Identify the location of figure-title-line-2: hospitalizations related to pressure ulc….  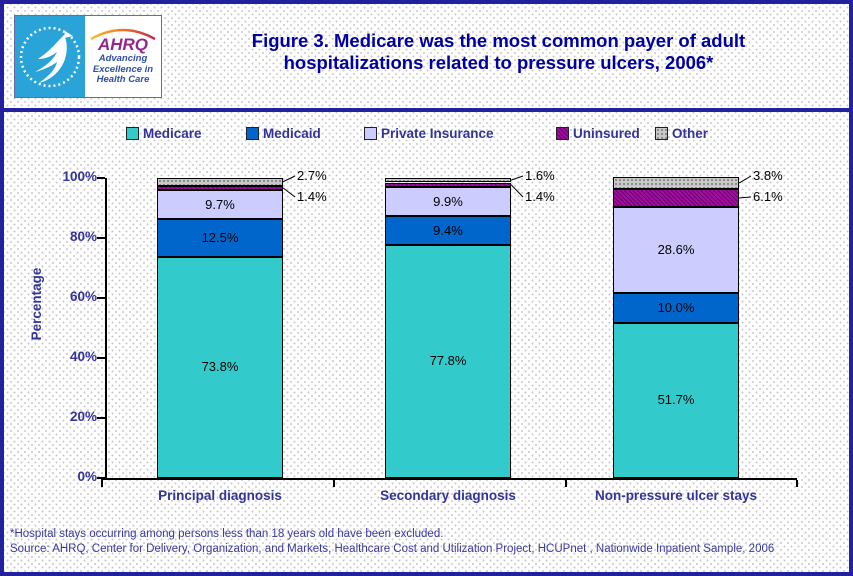
(498, 62).